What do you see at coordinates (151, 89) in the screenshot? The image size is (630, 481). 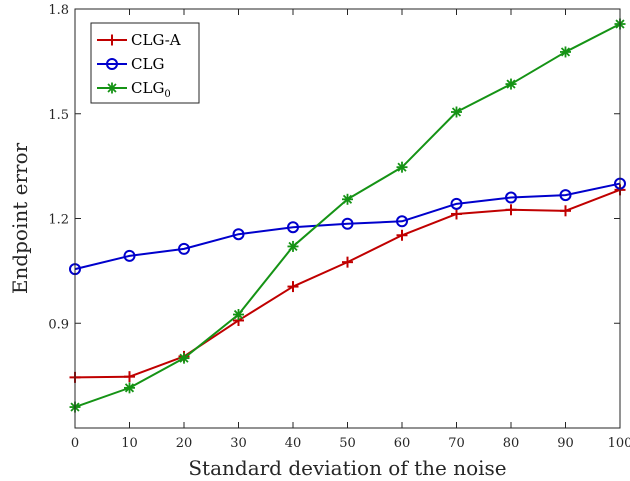 I see `legend-label: CLG0` at bounding box center [151, 89].